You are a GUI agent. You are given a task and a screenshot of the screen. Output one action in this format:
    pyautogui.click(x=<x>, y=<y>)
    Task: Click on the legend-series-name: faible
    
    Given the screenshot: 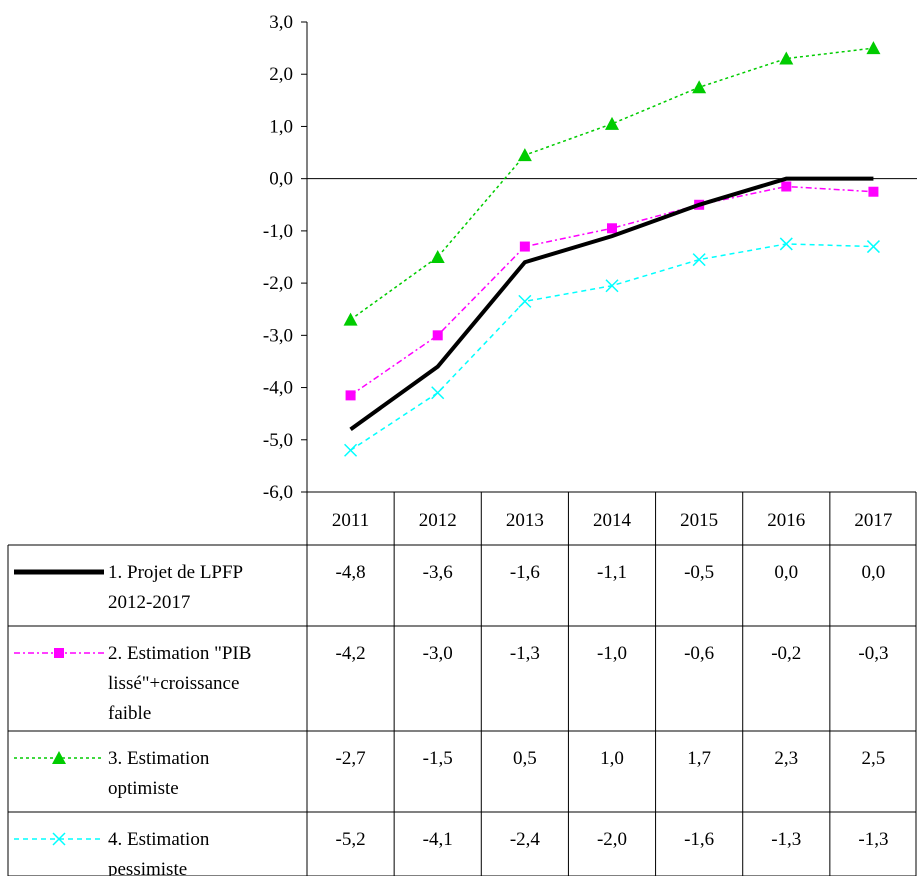 What is the action you would take?
    pyautogui.click(x=129, y=713)
    